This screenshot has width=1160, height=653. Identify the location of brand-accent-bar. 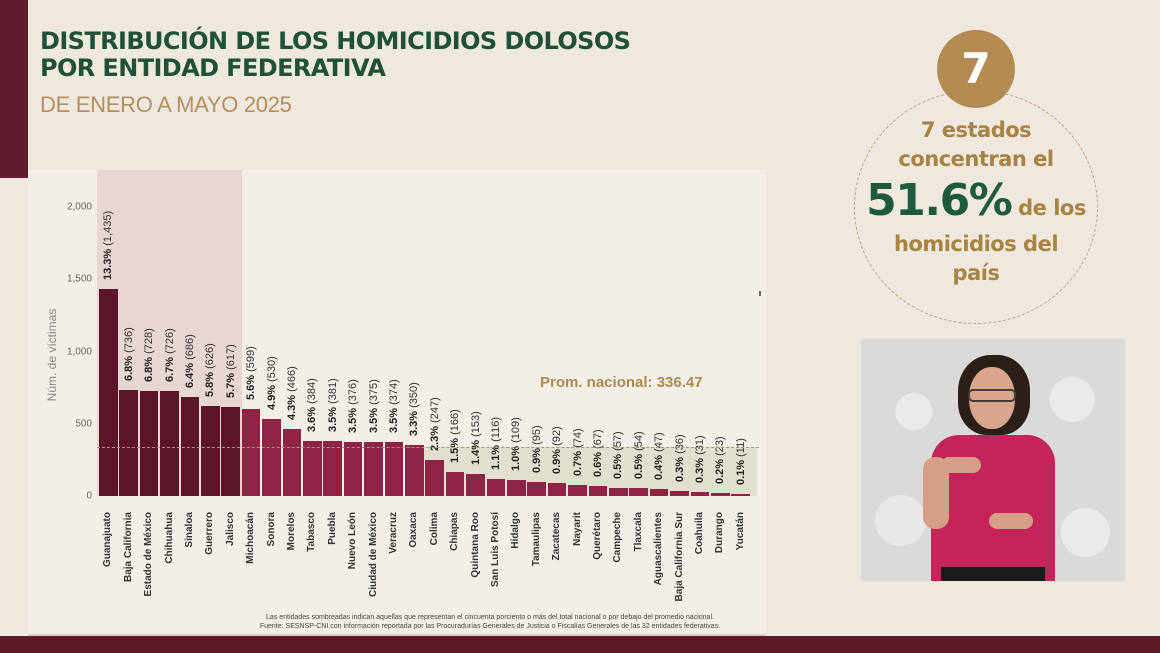
(14, 89).